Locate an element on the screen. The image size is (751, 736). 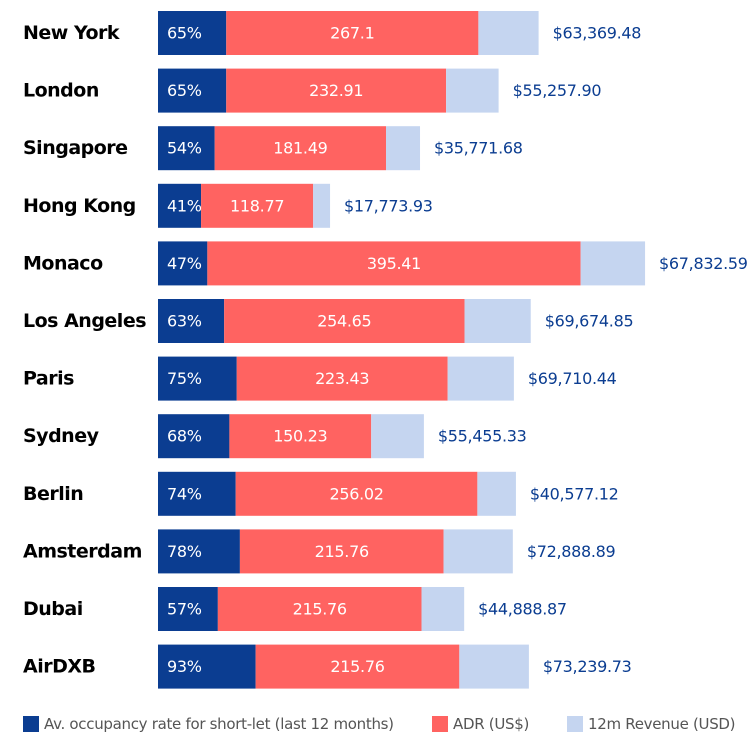
category-label: London is located at coordinates (61, 91).